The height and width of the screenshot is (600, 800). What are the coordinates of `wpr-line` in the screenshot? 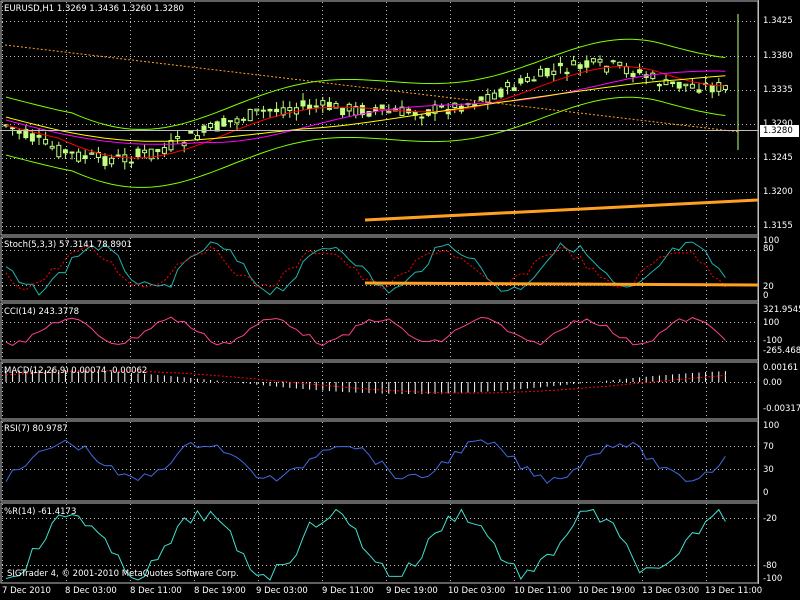 It's located at (365, 544).